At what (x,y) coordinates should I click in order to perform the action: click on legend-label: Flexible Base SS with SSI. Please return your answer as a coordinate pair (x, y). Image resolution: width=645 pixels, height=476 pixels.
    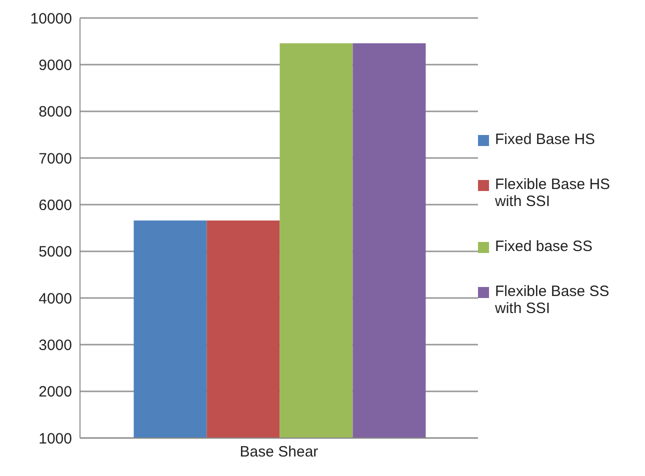
    Looking at the image, I should click on (552, 300).